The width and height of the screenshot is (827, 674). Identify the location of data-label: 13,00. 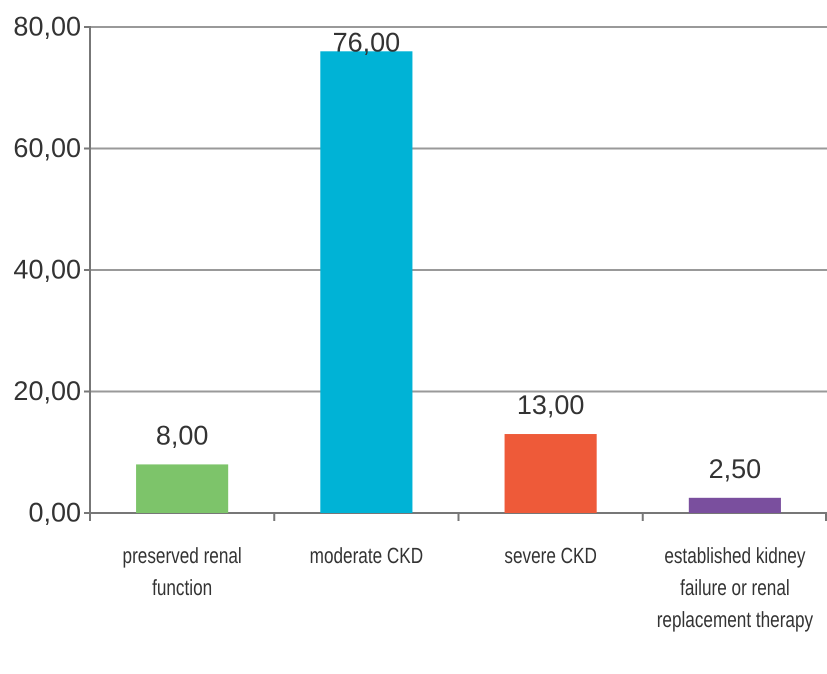
(550, 405).